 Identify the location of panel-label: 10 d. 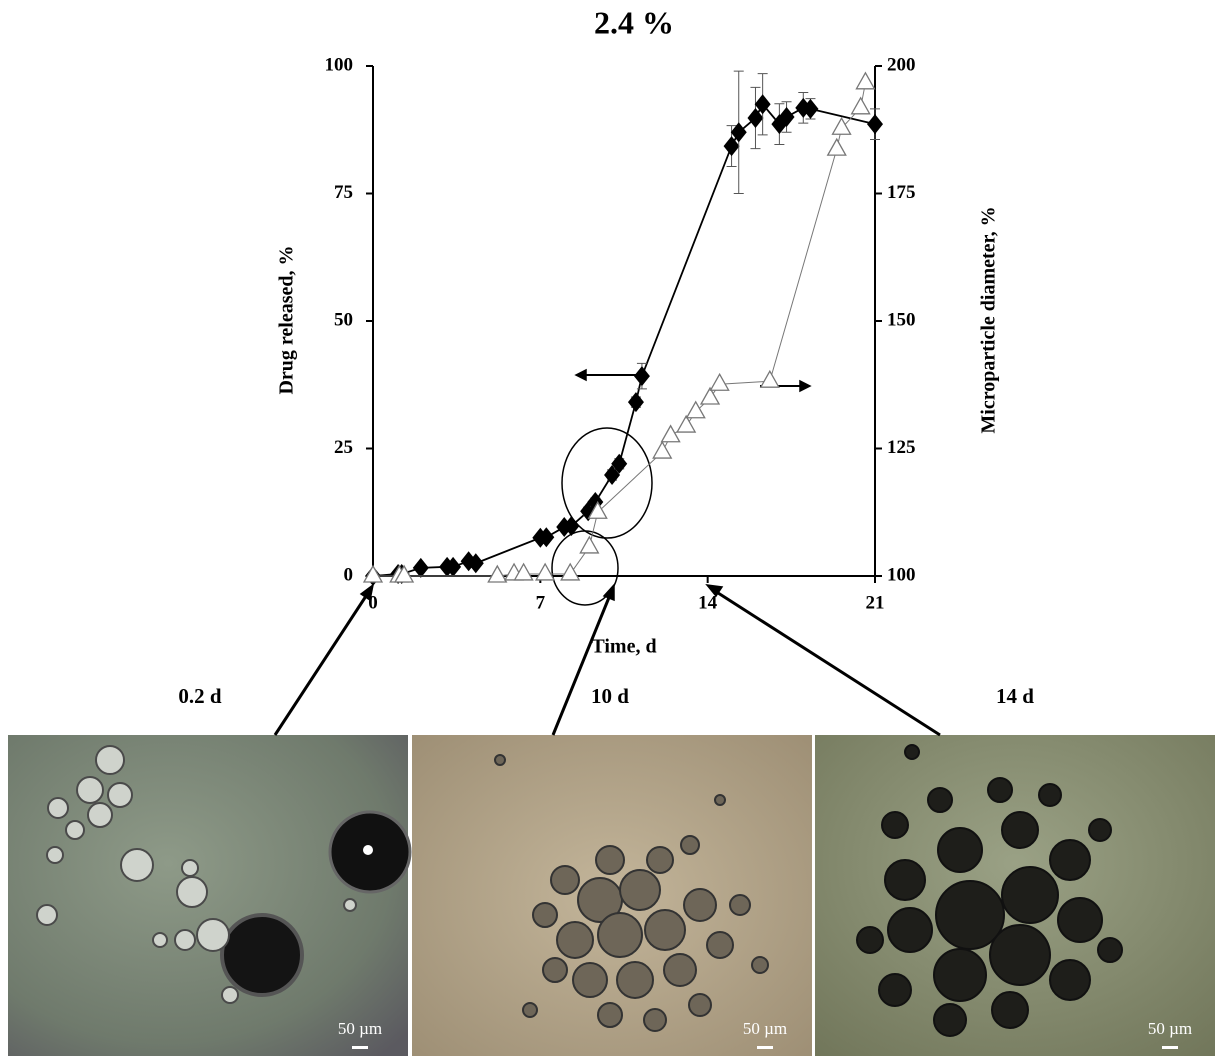
(610, 696).